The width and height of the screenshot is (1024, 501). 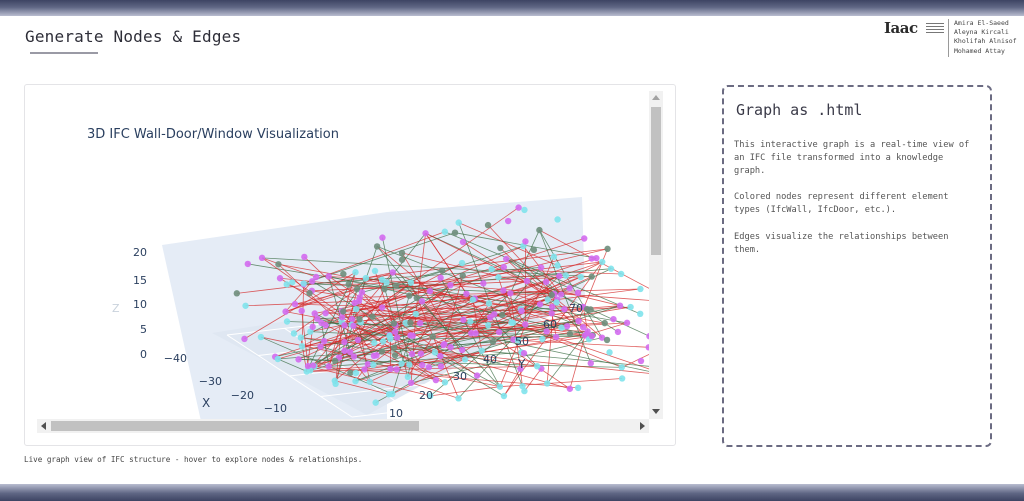 I want to click on grid-line, so click(x=500, y=400).